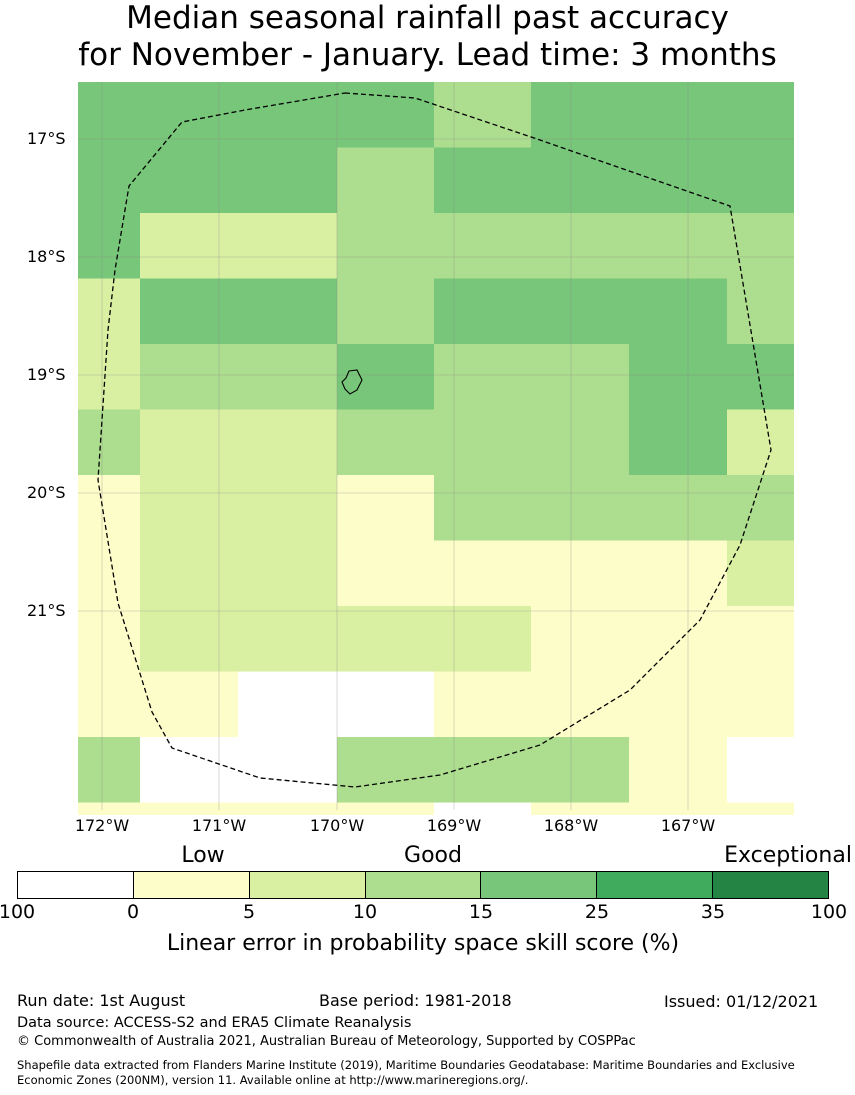 This screenshot has height=1095, width=855. What do you see at coordinates (203, 855) in the screenshot?
I see `legend-category-low: Low` at bounding box center [203, 855].